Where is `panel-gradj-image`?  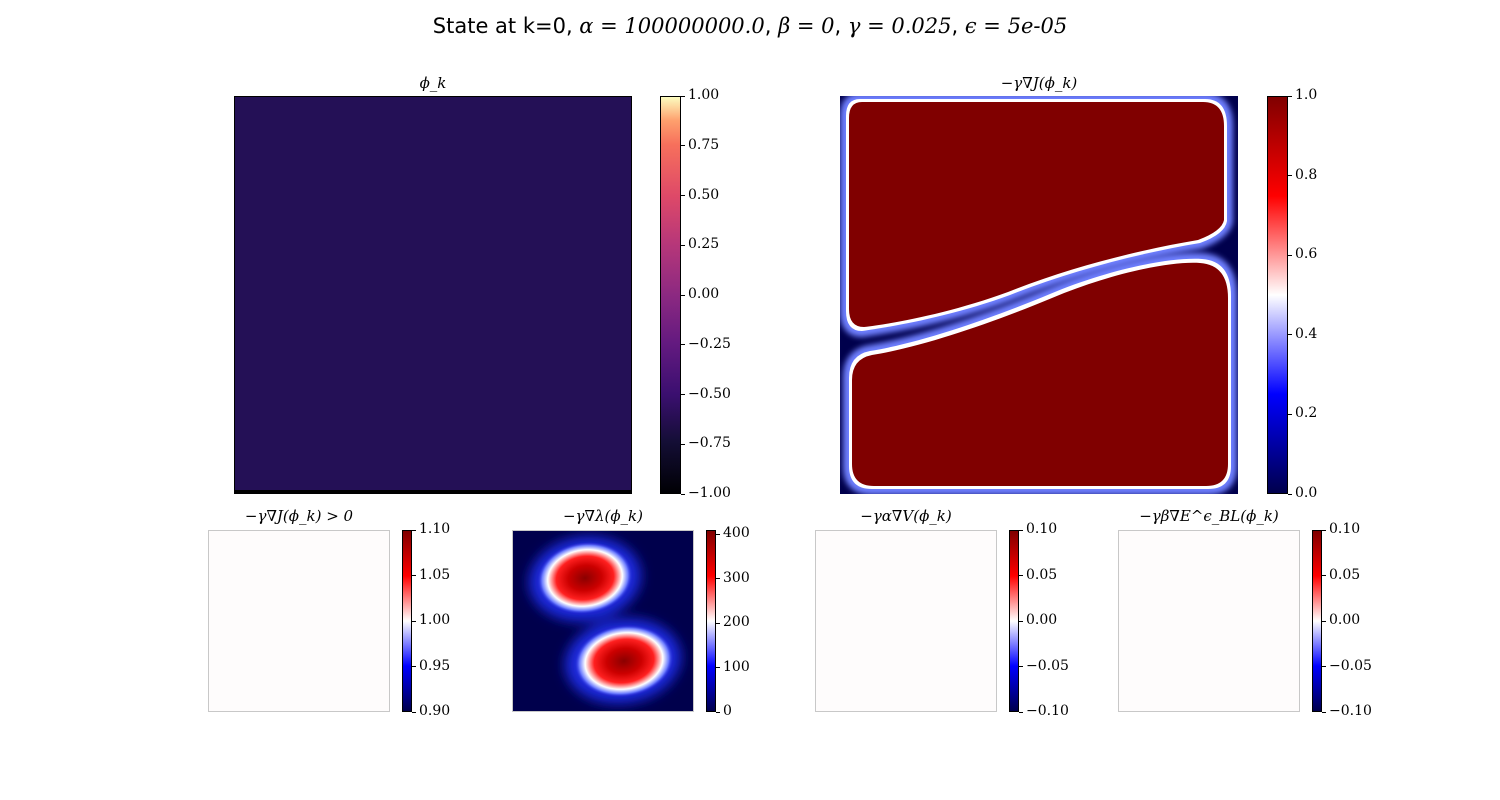 panel-gradj-image is located at coordinates (1039, 295).